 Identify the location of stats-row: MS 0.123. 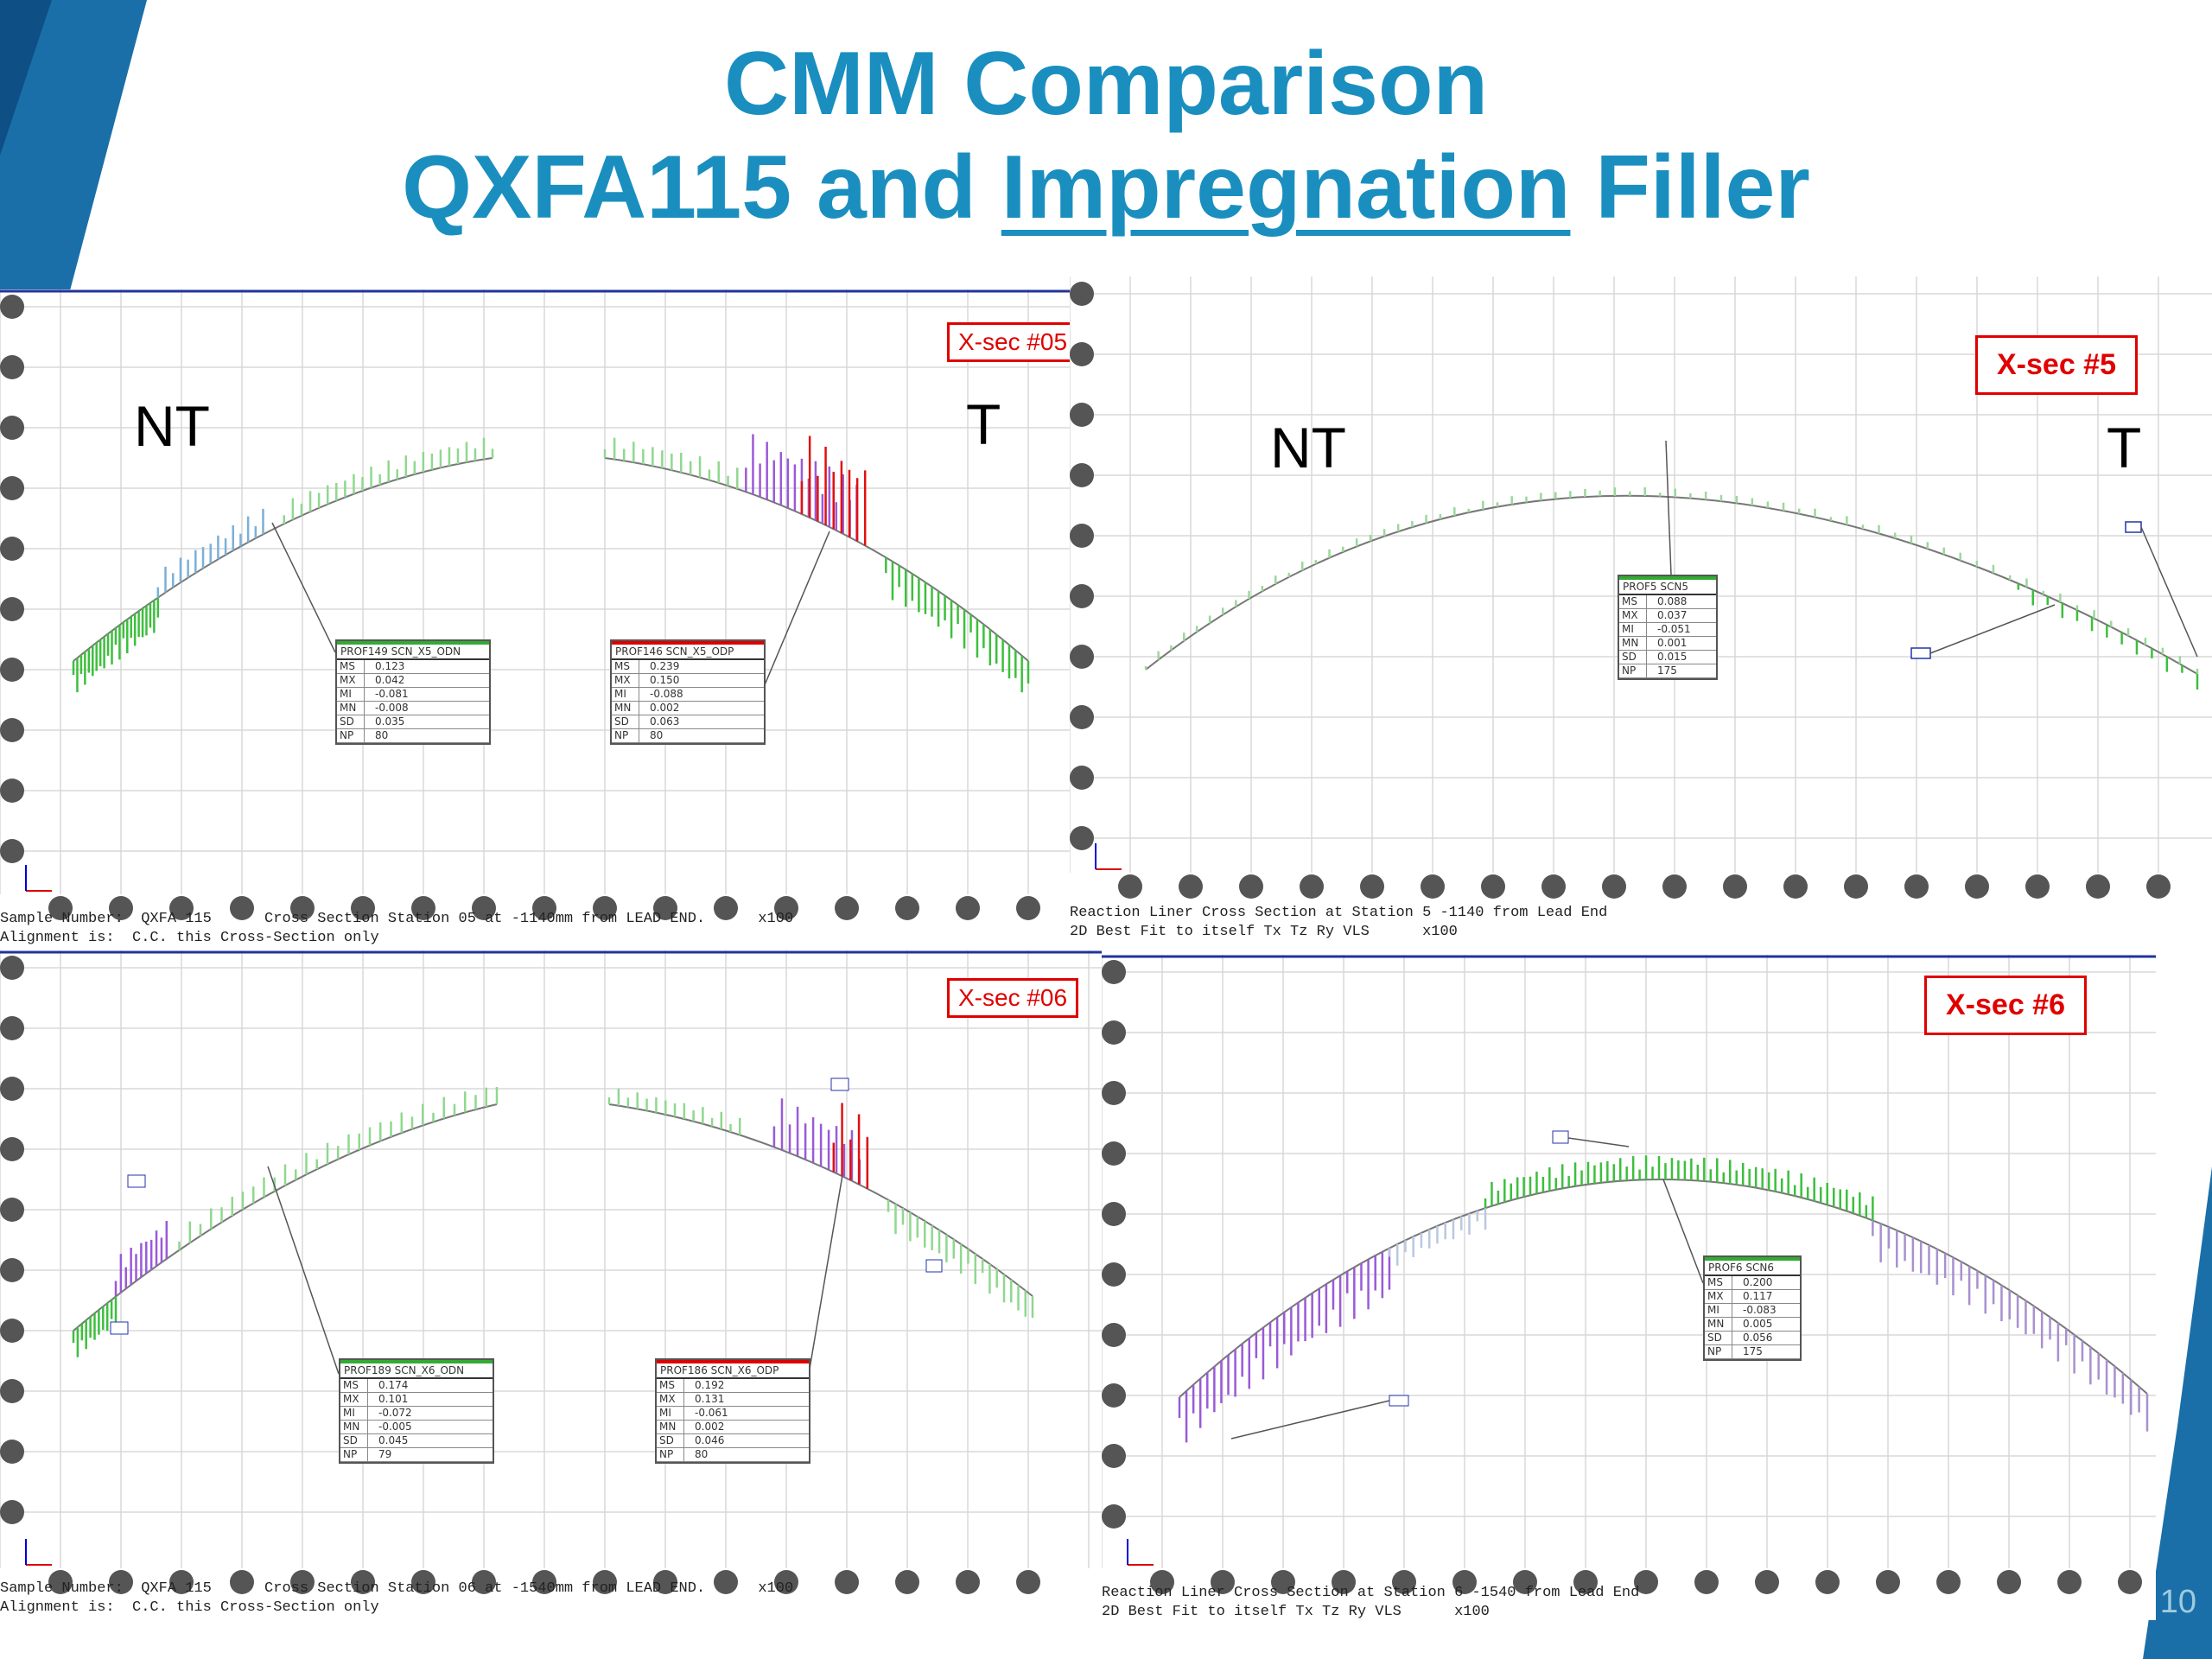
(413, 667).